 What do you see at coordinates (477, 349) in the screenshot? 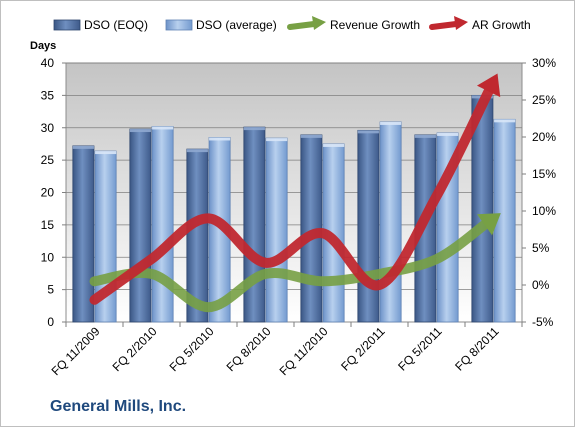
I see `x-tick-label: FQ 8/2011` at bounding box center [477, 349].